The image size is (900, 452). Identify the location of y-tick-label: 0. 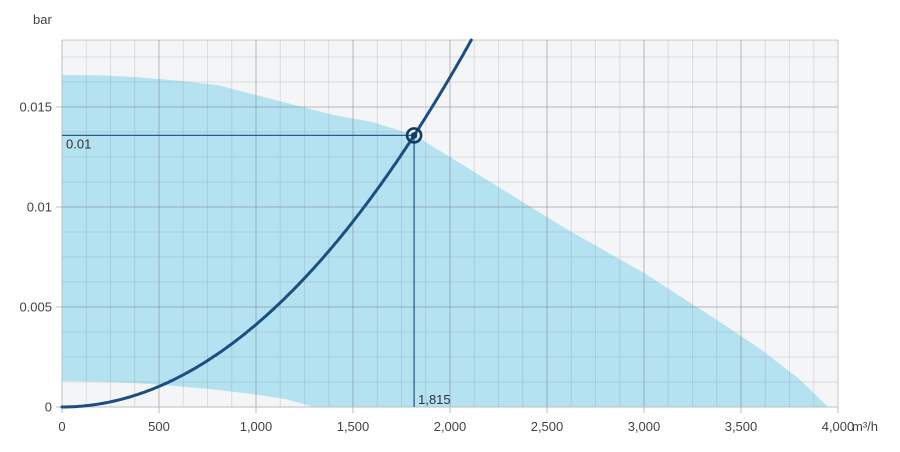
(48, 407).